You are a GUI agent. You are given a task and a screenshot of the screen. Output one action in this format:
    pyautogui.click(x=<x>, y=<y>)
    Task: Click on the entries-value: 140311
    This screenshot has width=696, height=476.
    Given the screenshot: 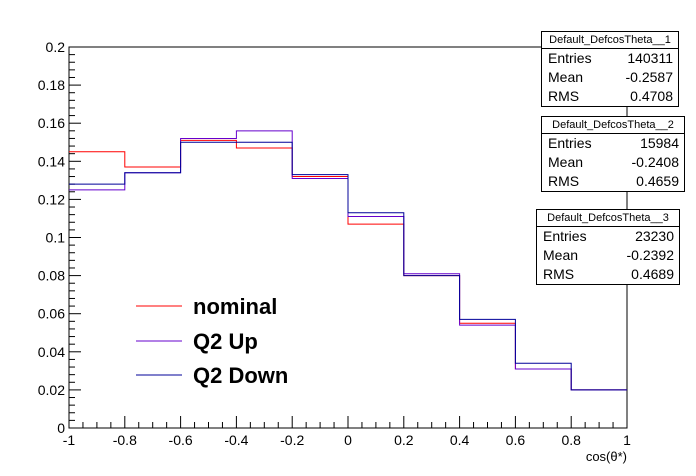 What is the action you would take?
    pyautogui.click(x=650, y=58)
    